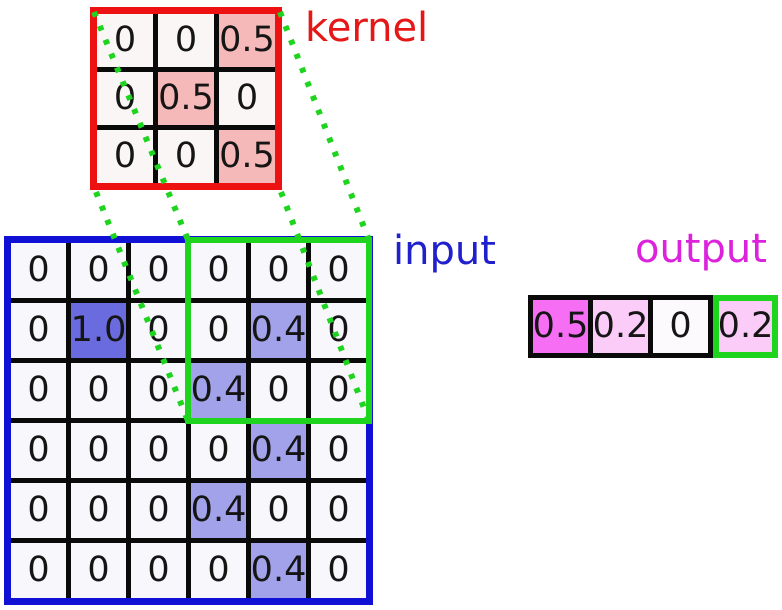 This screenshot has width=782, height=610. I want to click on conv-window-rect, so click(278, 330).